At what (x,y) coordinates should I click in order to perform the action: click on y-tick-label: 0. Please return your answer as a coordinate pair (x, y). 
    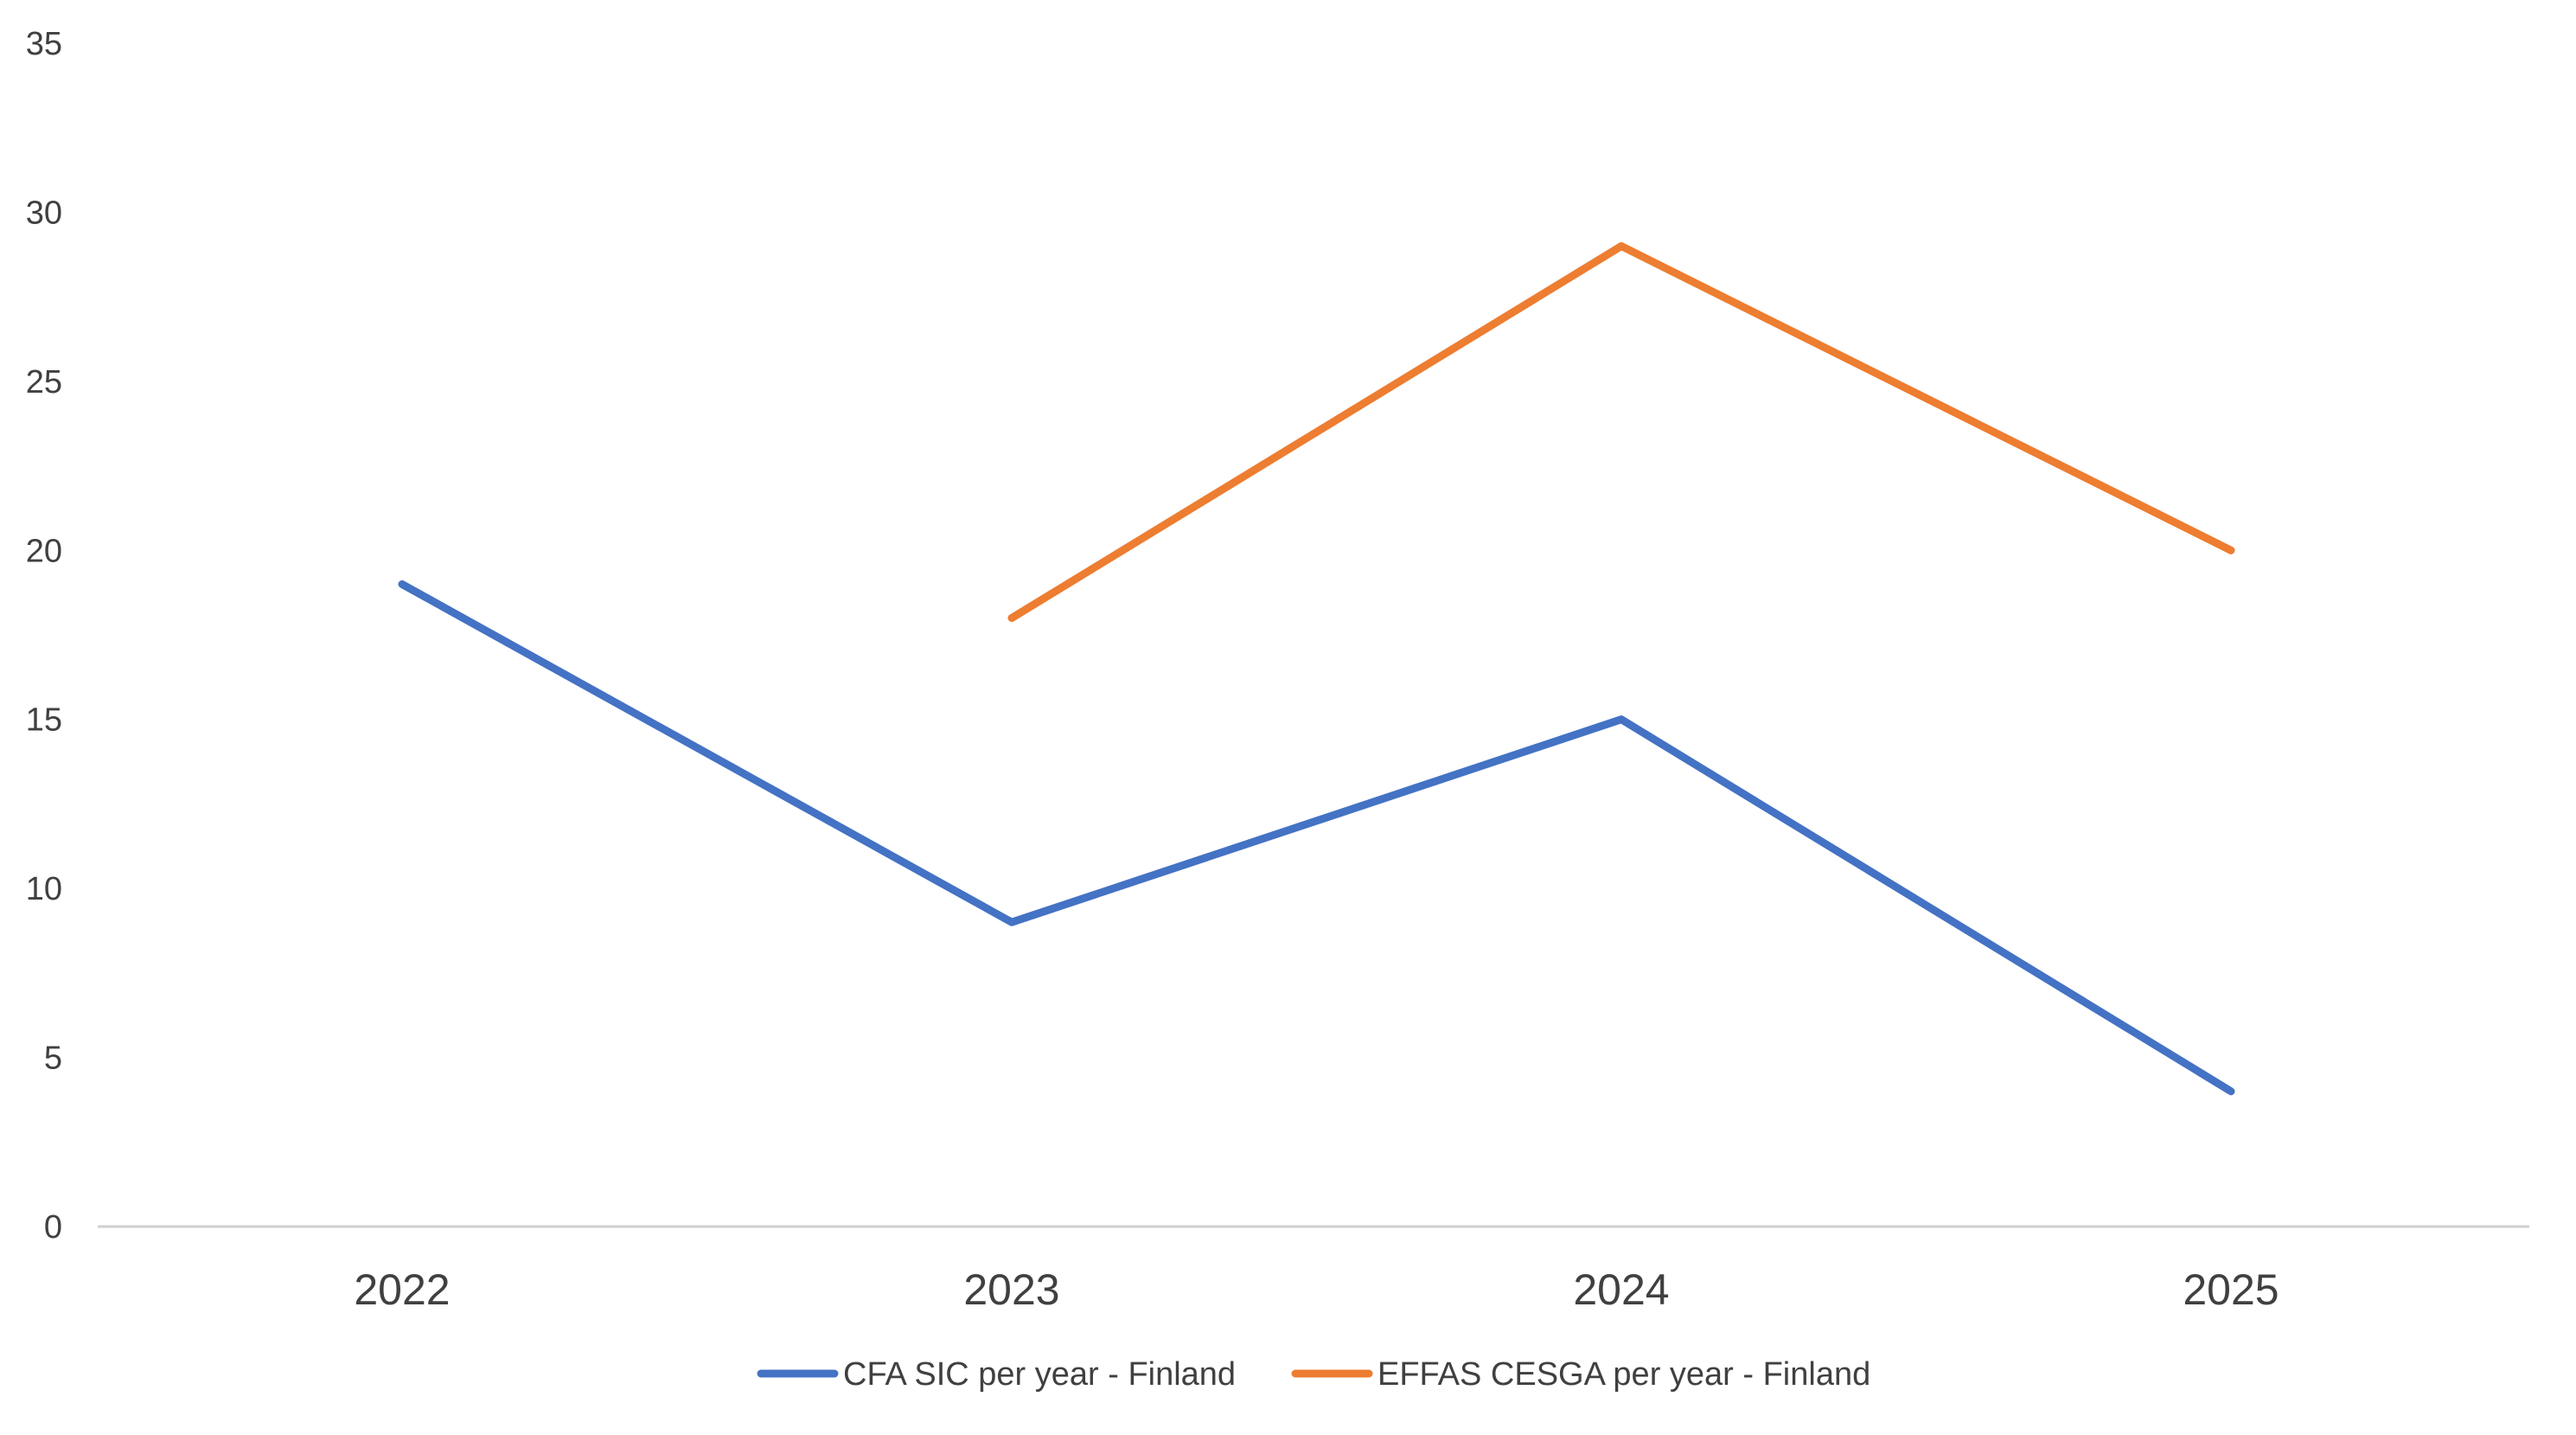
    Looking at the image, I should click on (53, 1227).